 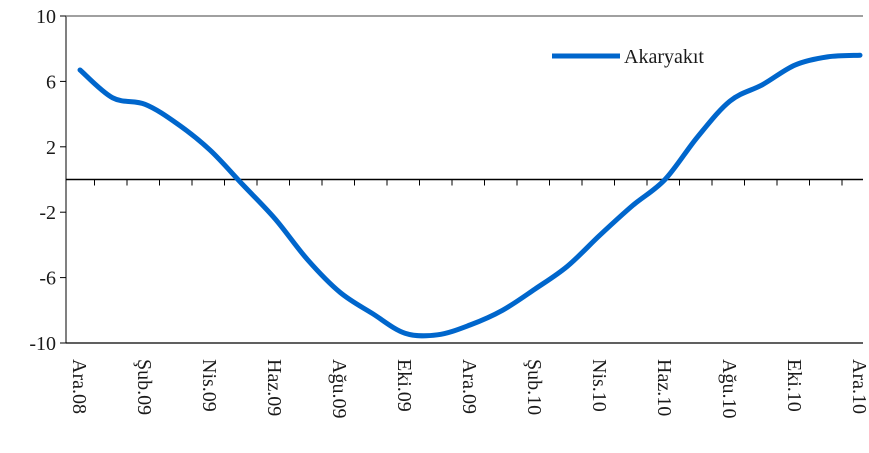 What do you see at coordinates (79, 386) in the screenshot?
I see `x-tick-label: Ara.08` at bounding box center [79, 386].